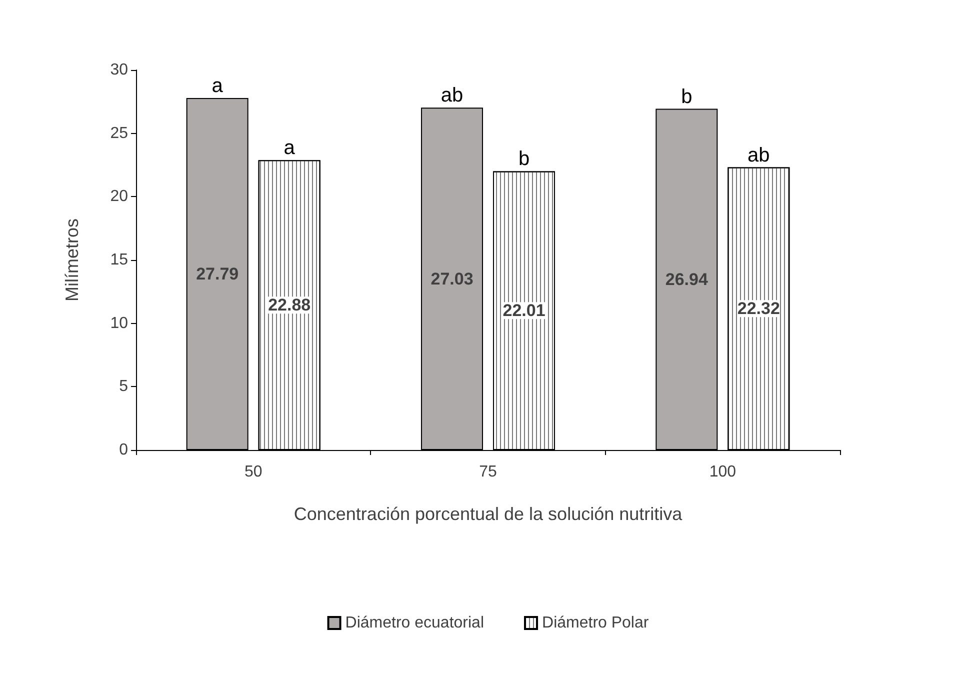  Describe the element at coordinates (119, 260) in the screenshot. I see `y-tick-label: 15` at that location.